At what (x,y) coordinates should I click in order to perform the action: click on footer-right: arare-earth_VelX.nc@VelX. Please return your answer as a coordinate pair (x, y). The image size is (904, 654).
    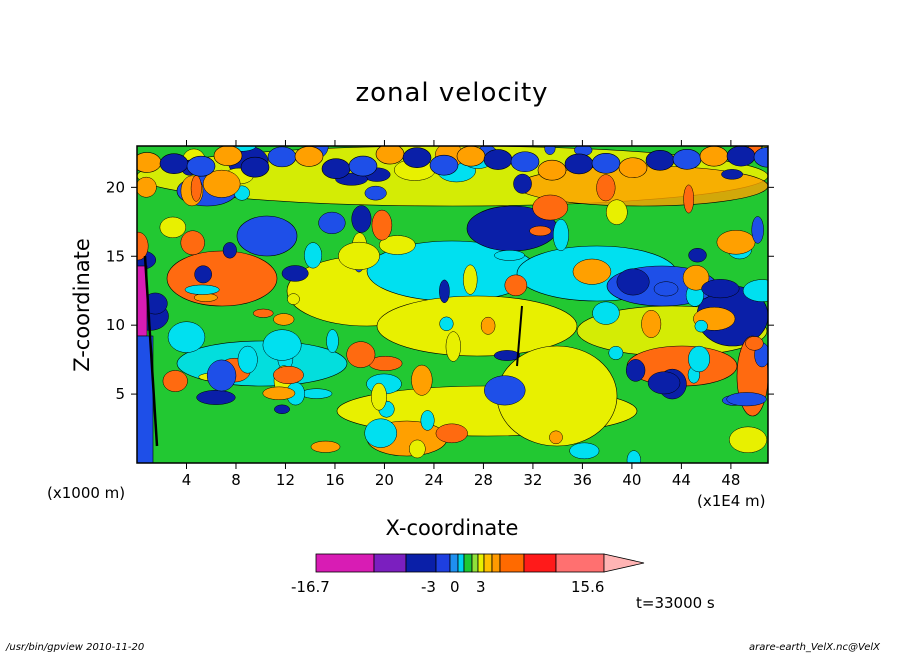
    Looking at the image, I should click on (814, 647).